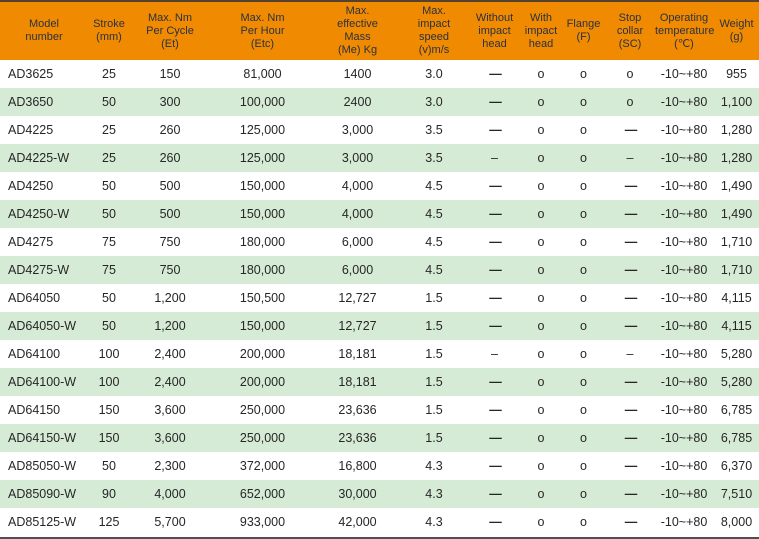 The width and height of the screenshot is (759, 539). What do you see at coordinates (684, 31) in the screenshot?
I see `column-header-operating-temperature: Operating temperature (℃)` at bounding box center [684, 31].